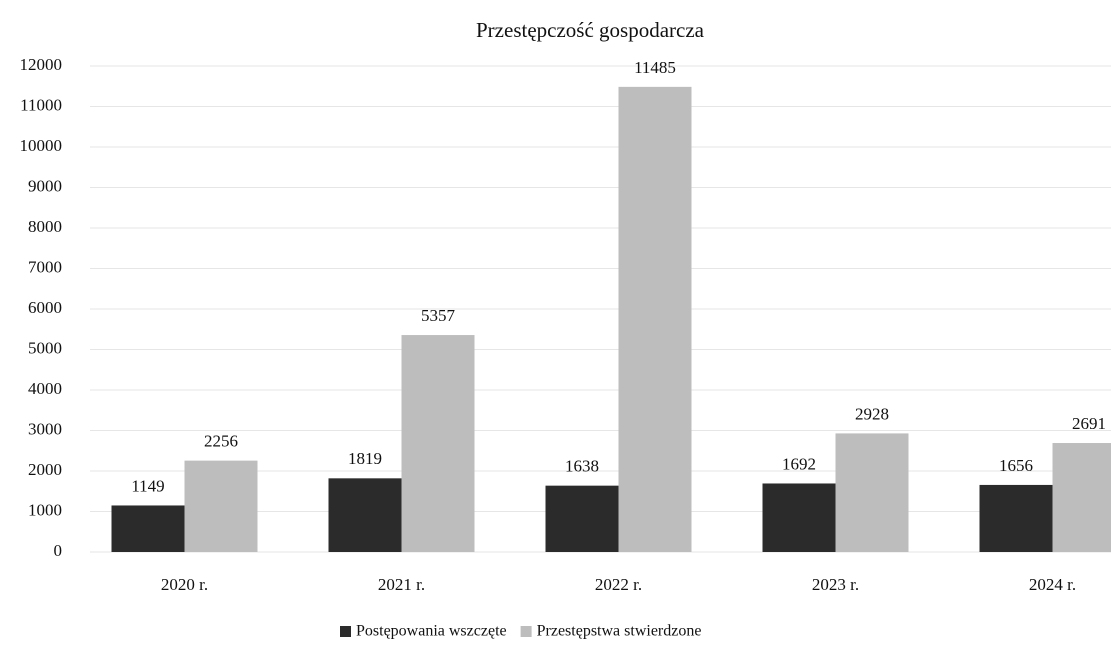 This screenshot has height=649, width=1111. Describe the element at coordinates (45, 428) in the screenshot. I see `y-tick-label: 3000` at that location.